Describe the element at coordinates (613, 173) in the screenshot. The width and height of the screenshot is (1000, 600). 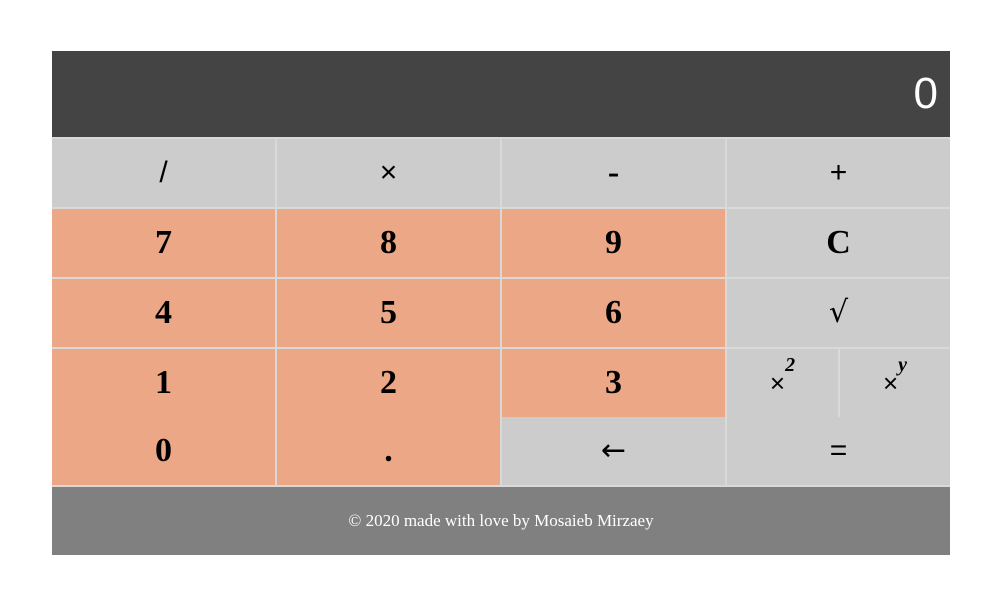
I see `subtract-button: -` at that location.